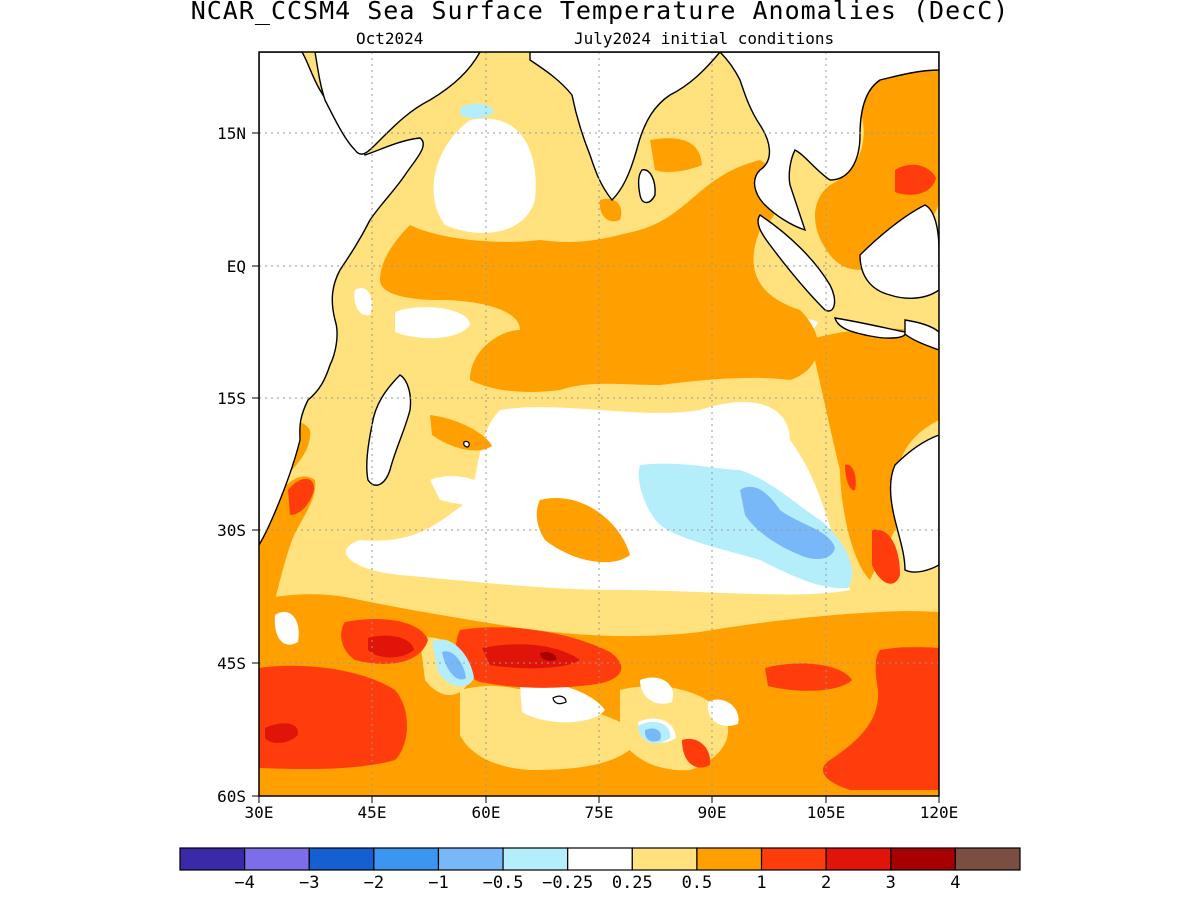  I want to click on longitude-axis: 30E 45E 60E 75E 90E 105E 120E, so click(602, 809).